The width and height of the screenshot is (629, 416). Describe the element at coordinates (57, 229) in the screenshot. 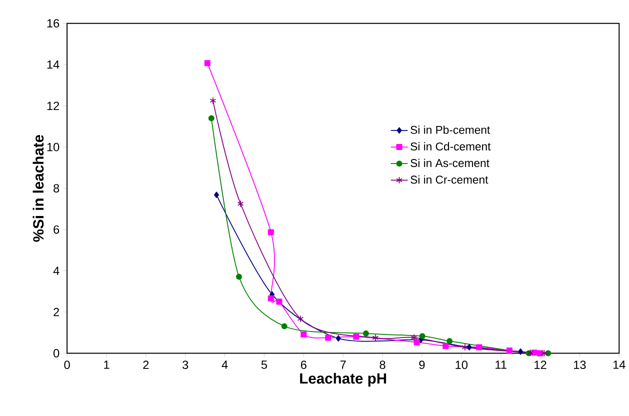

I see `y-tick-label: 6` at that location.